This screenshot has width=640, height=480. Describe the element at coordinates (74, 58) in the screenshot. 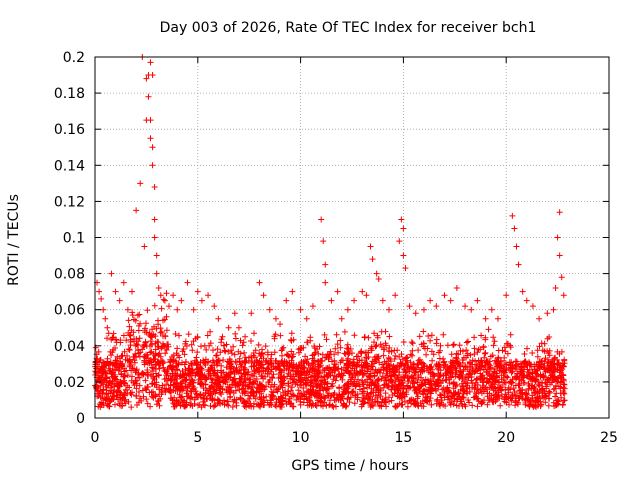

I see `y-tick-label: 0.2` at that location.